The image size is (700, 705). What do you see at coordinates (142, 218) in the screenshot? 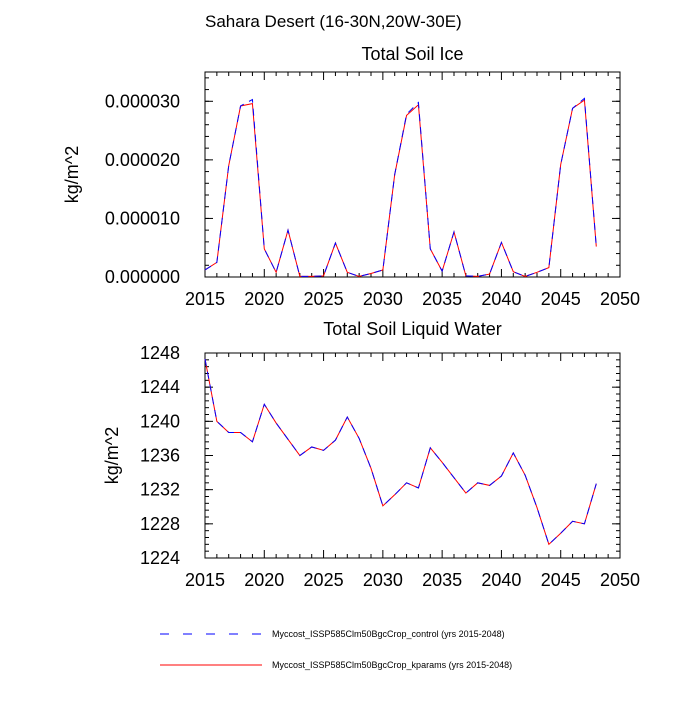
I see `y-tick-label: 0.000010` at bounding box center [142, 218].